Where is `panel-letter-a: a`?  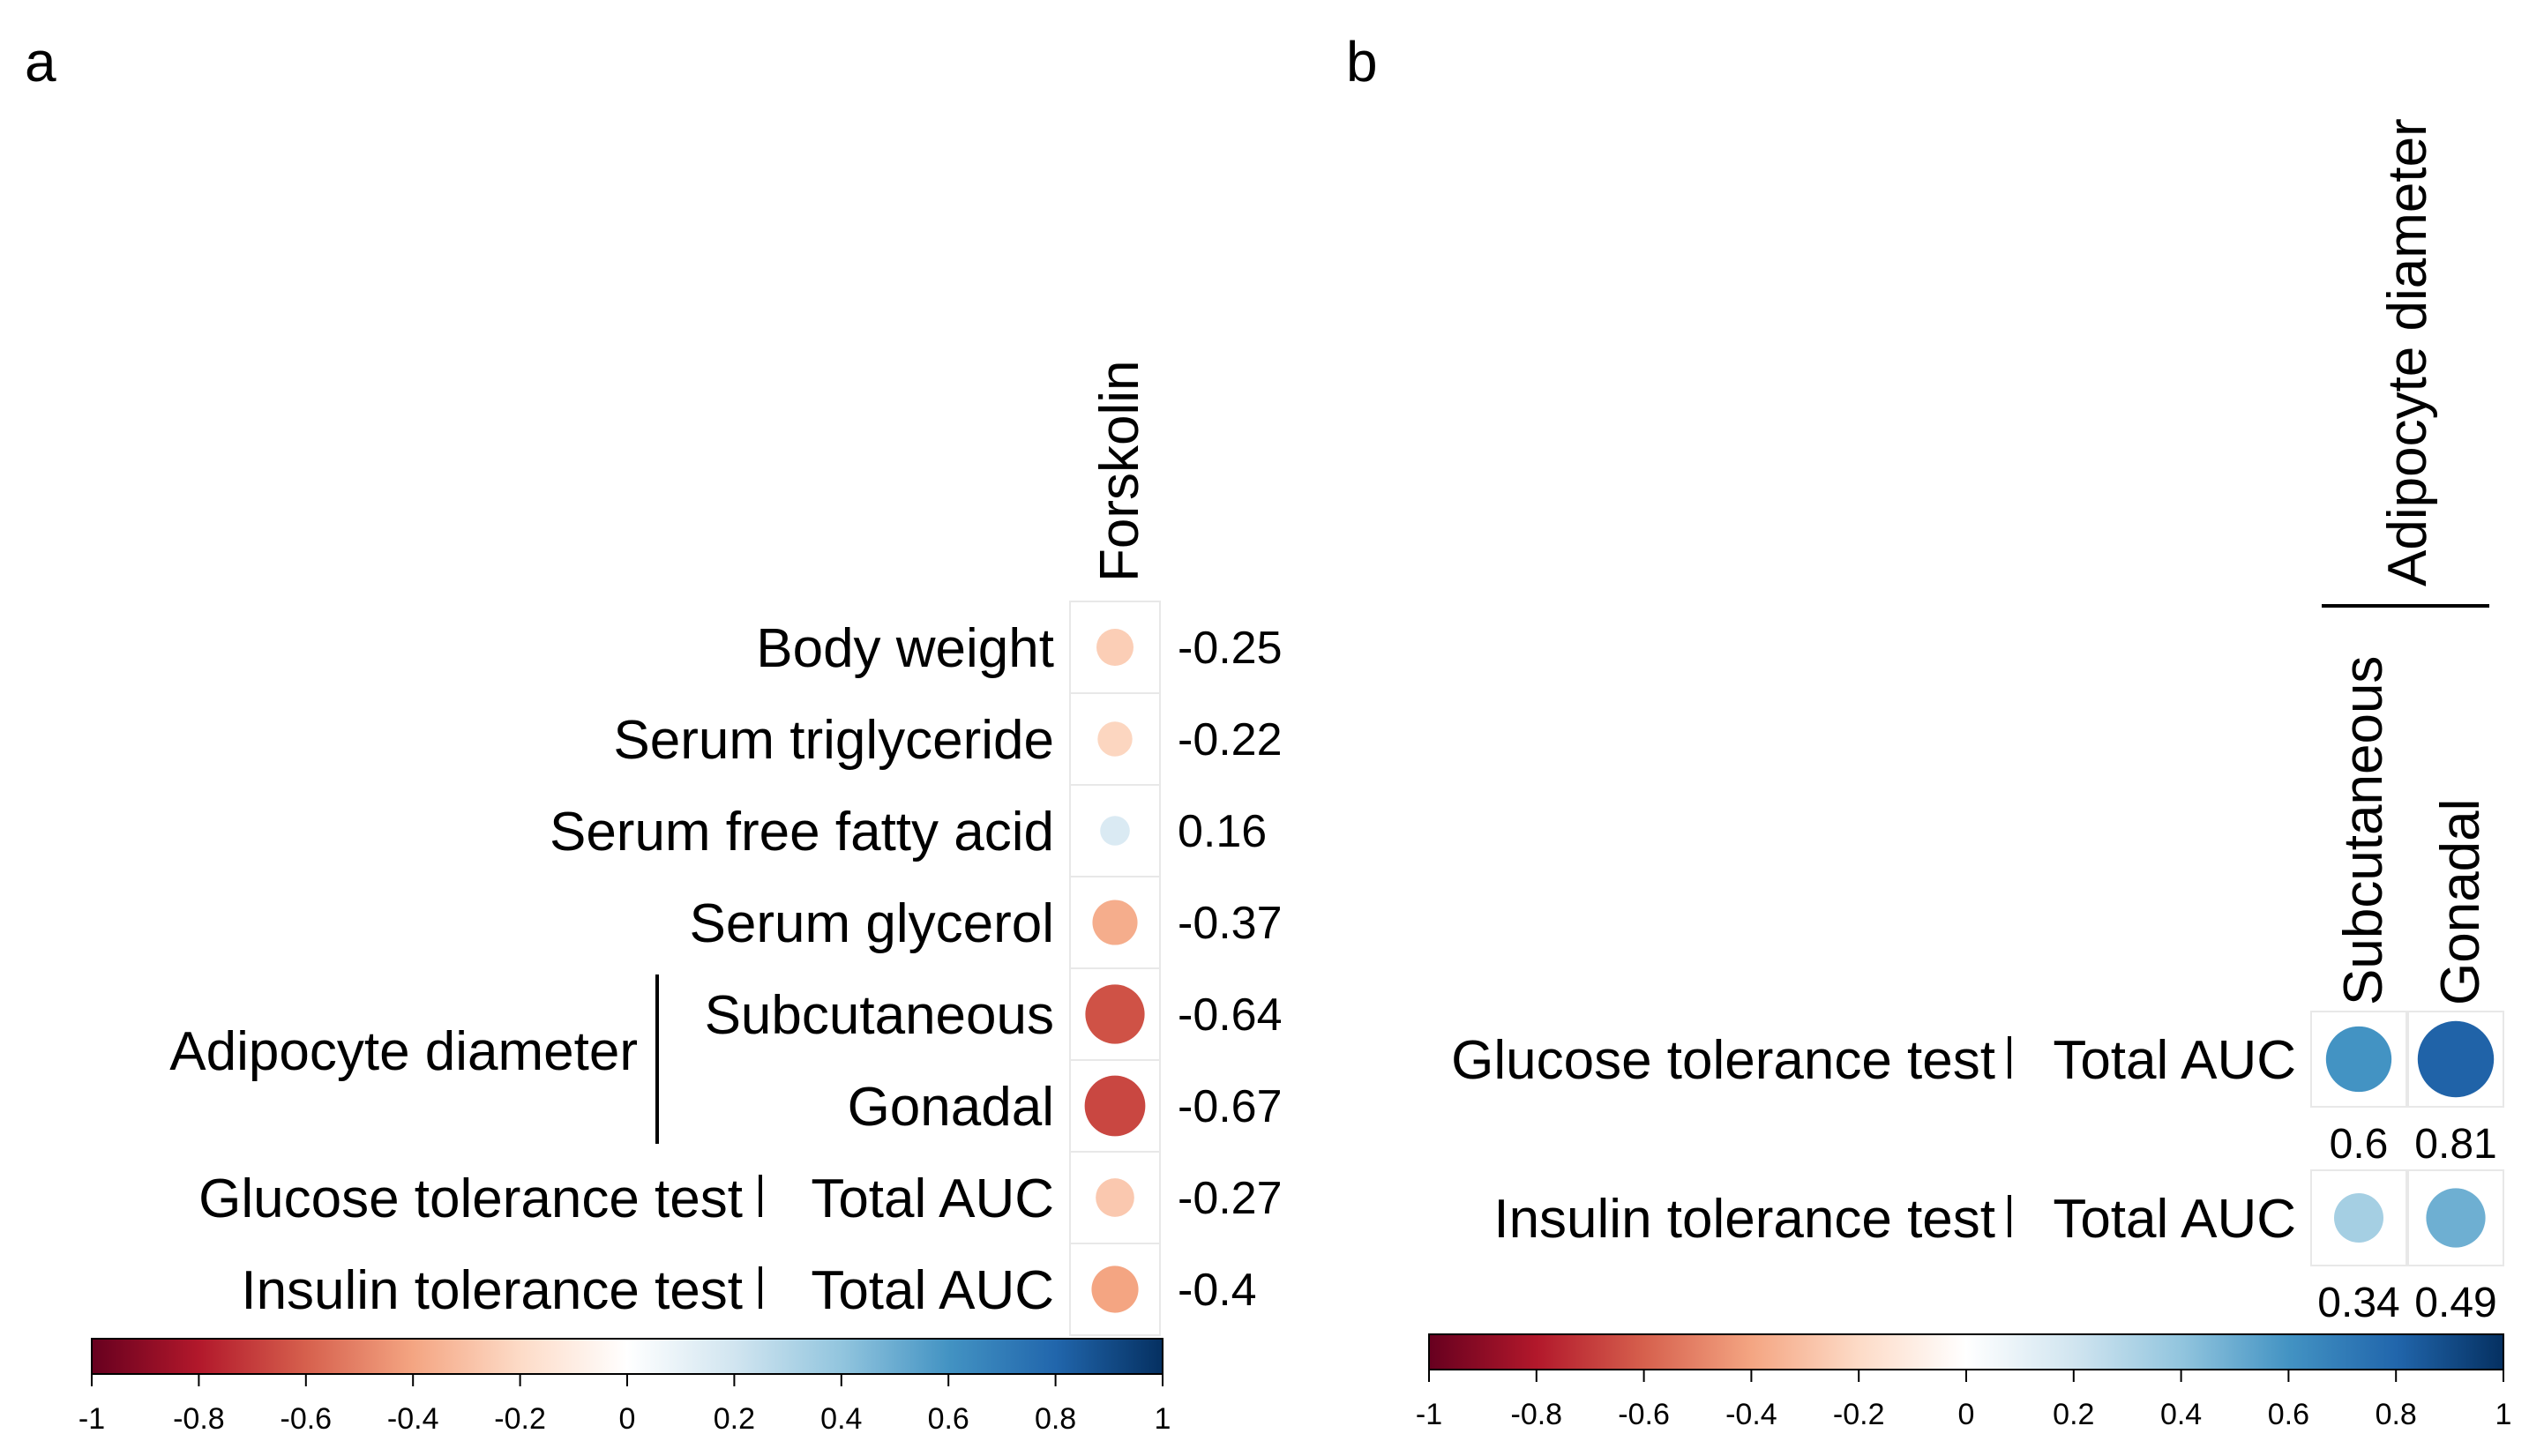 panel-letter-a: a is located at coordinates (40, 61).